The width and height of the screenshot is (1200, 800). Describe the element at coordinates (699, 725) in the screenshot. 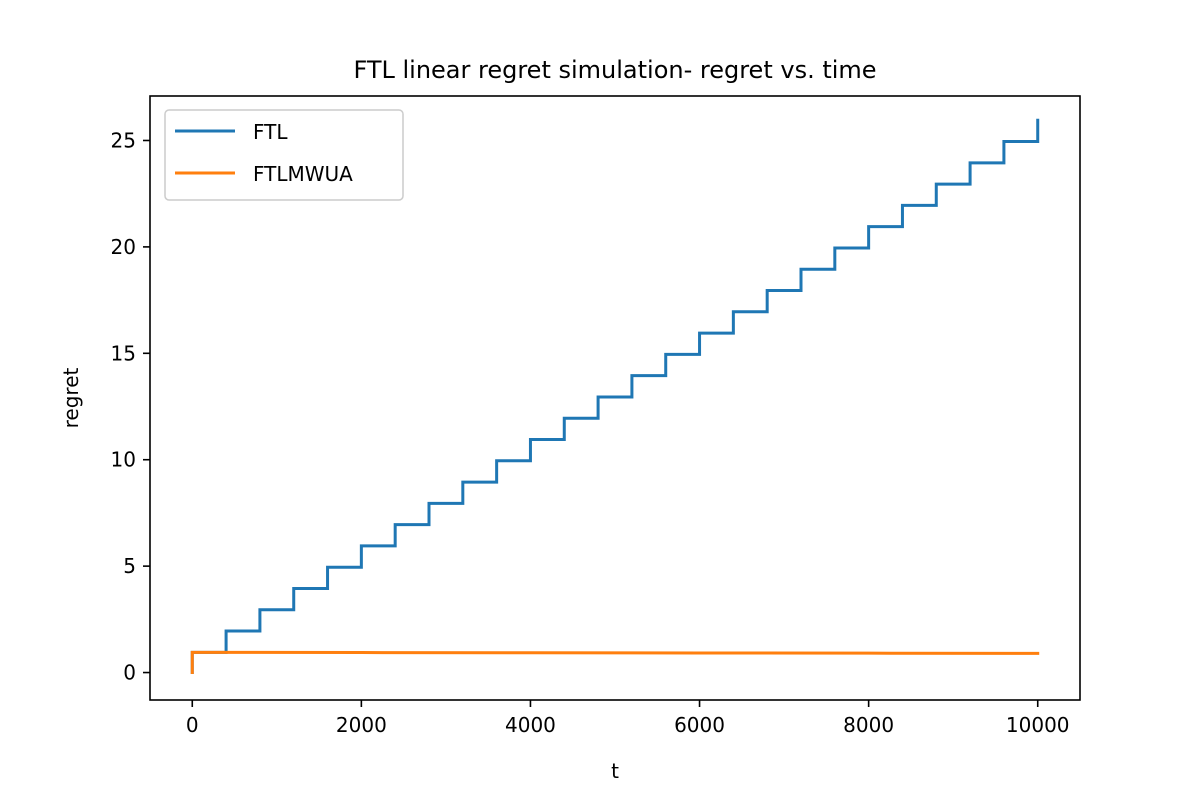

I see `x-tick-label: 6000` at that location.